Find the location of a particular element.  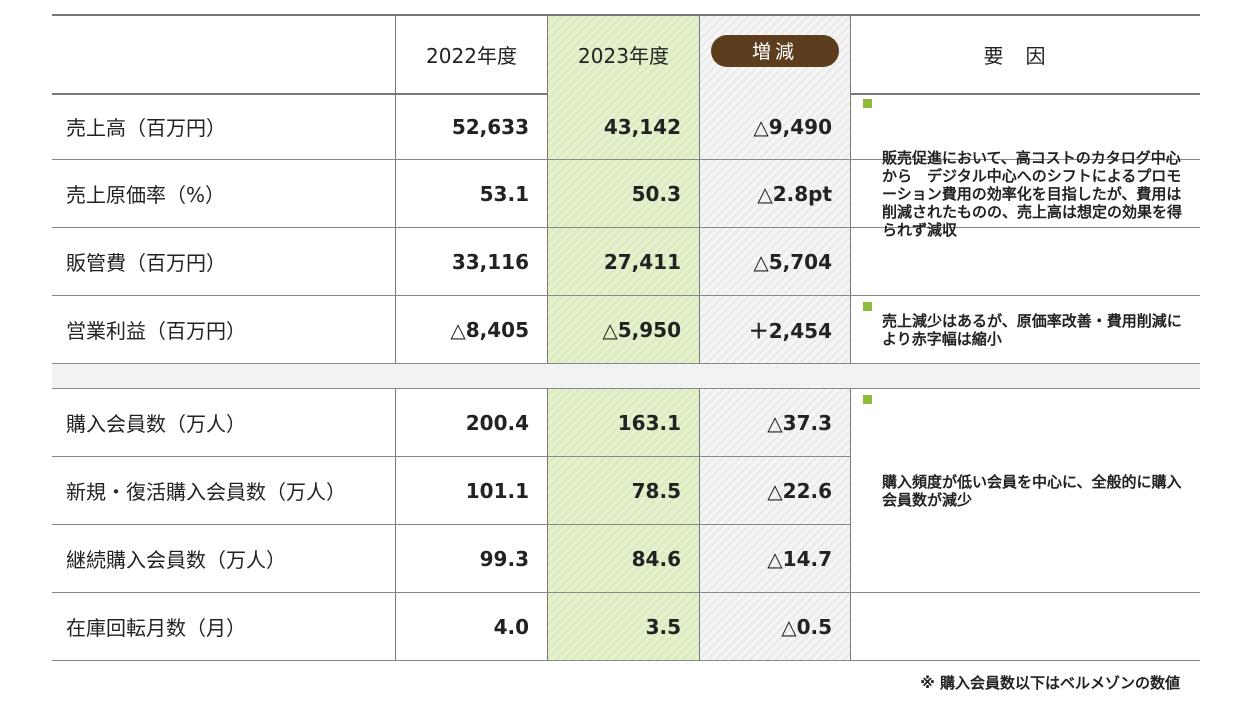

value-2023: 27,411 is located at coordinates (624, 261).